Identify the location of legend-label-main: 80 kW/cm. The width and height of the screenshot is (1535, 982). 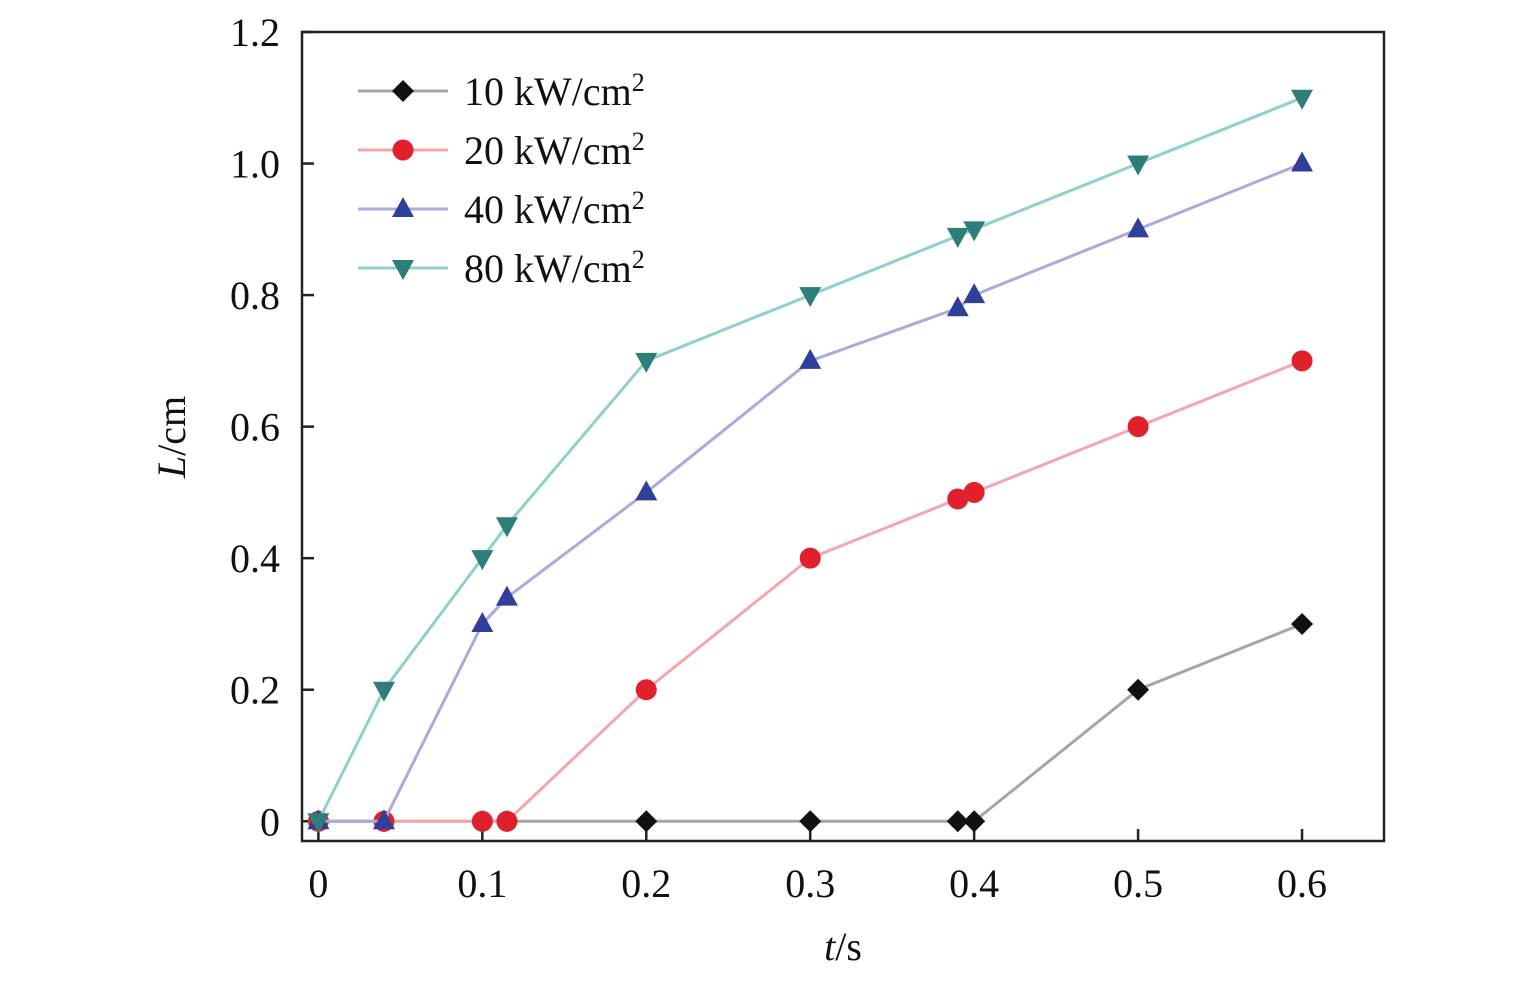
(548, 268).